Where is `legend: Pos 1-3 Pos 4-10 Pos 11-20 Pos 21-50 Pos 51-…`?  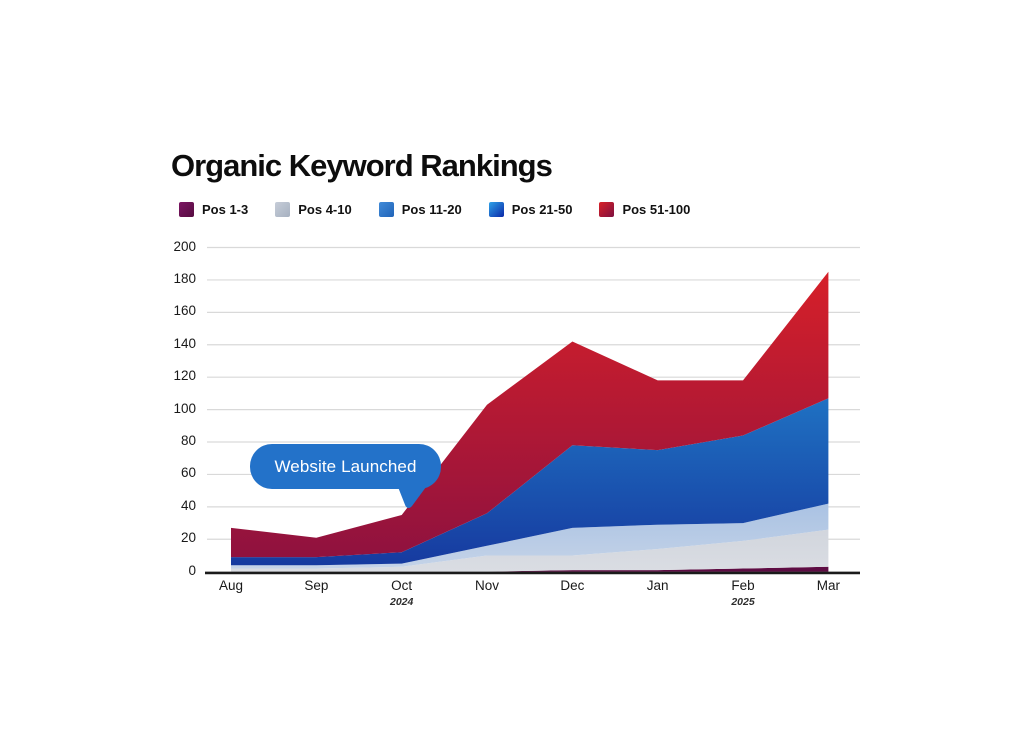
legend: Pos 1-3 Pos 4-10 Pos 11-20 Pos 21-50 Pos 51-… is located at coordinates (434, 209).